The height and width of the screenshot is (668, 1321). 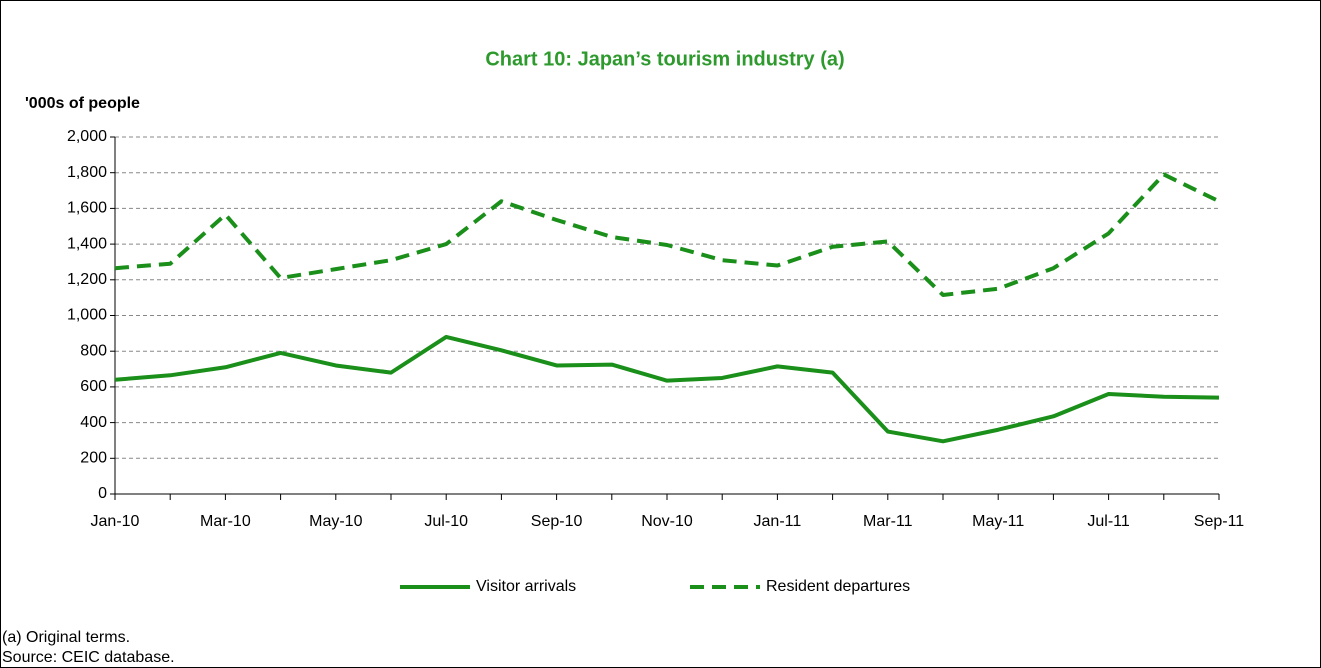 What do you see at coordinates (557, 521) in the screenshot?
I see `x-tick-label: Sep-10` at bounding box center [557, 521].